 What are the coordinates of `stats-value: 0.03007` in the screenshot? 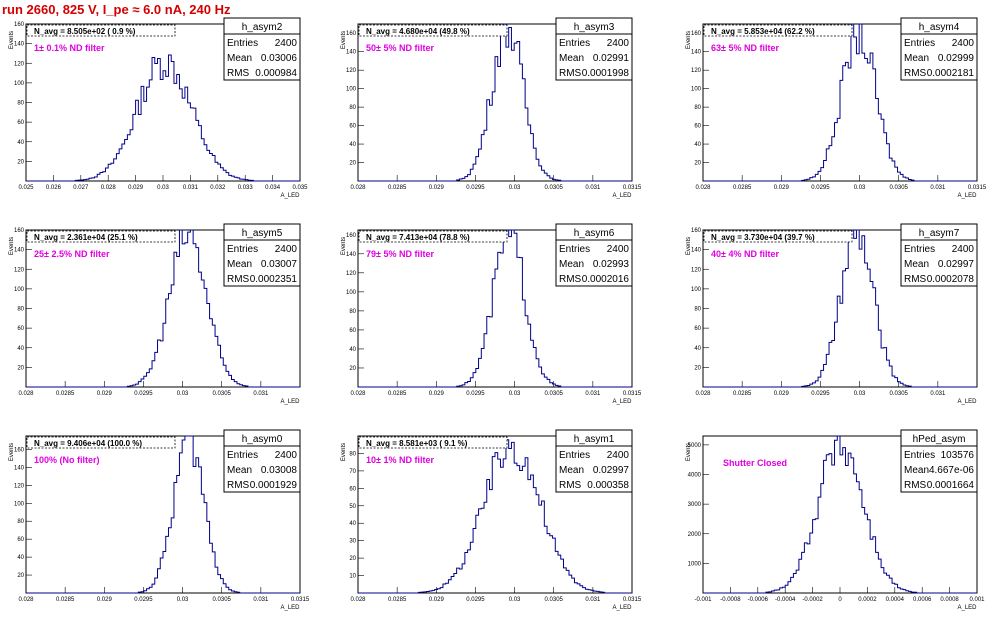 It's located at (279, 264).